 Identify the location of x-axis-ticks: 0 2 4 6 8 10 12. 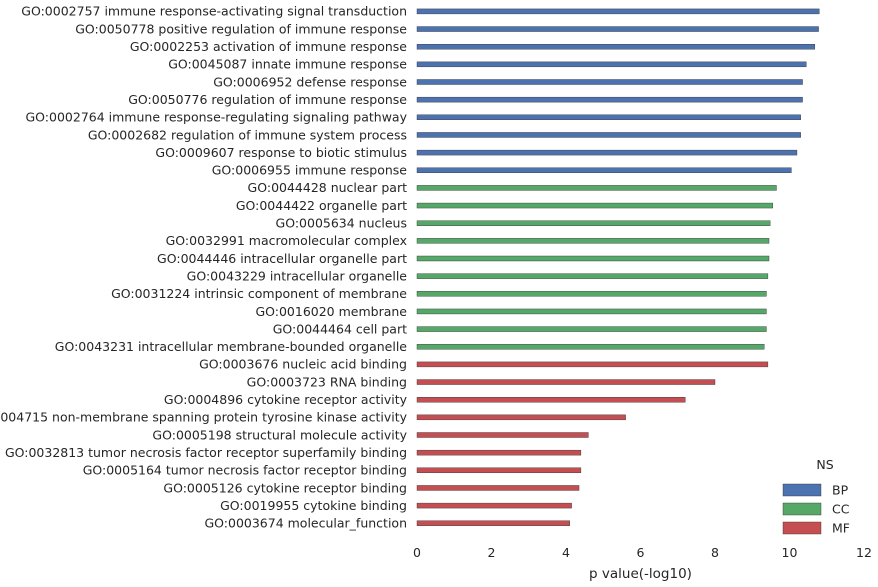
(642, 552).